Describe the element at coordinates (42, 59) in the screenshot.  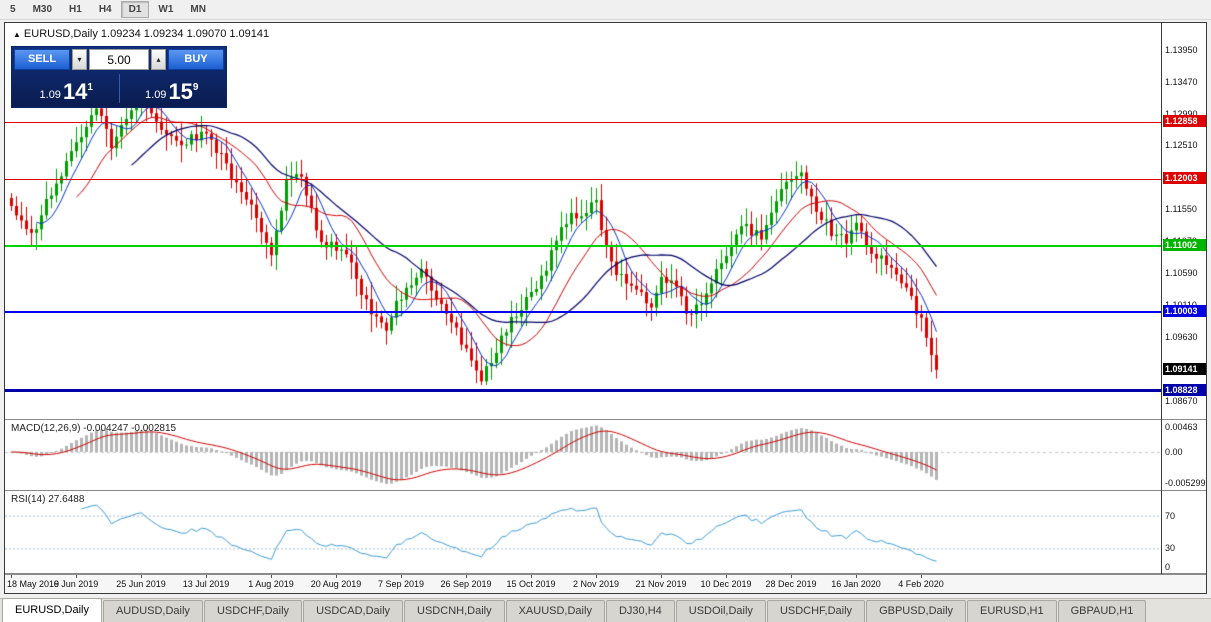
I see `sell-button: SELL` at that location.